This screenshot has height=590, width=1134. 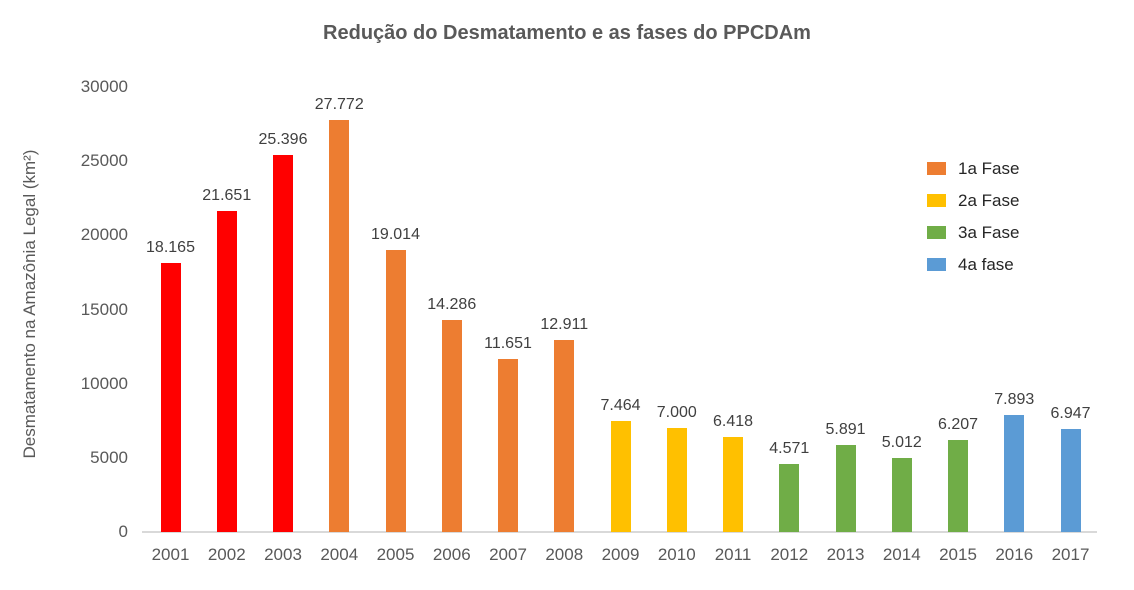 I want to click on x-axis-label-2013: 2013, so click(x=845, y=554).